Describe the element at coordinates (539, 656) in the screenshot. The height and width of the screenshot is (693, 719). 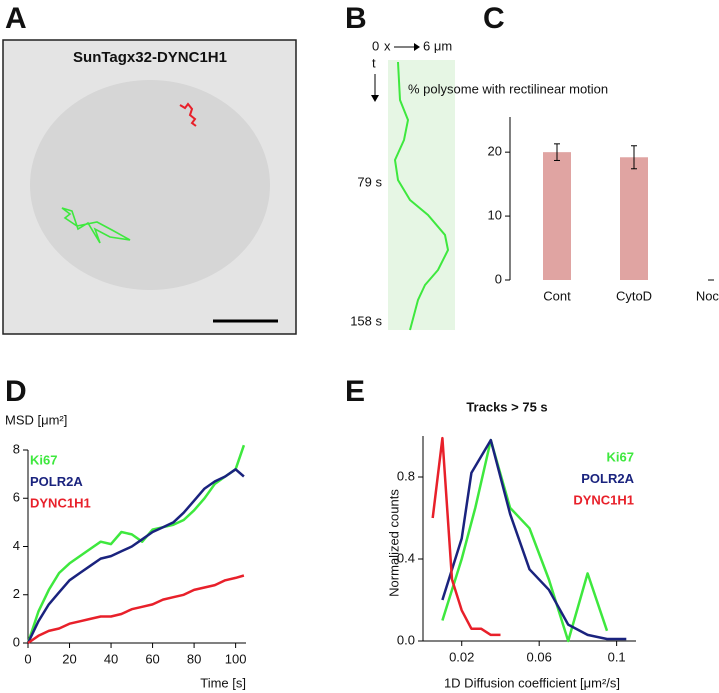
I see `x-tick-label: 0.06` at that location.